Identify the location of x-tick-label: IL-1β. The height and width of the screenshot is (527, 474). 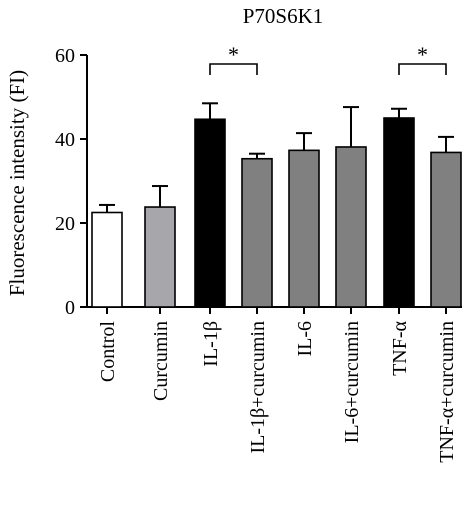
(211, 344).